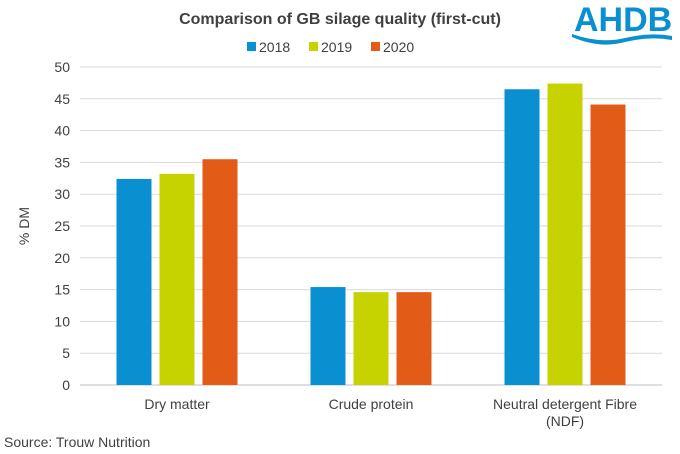  Describe the element at coordinates (565, 421) in the screenshot. I see `x-category-label: (NDF)` at that location.